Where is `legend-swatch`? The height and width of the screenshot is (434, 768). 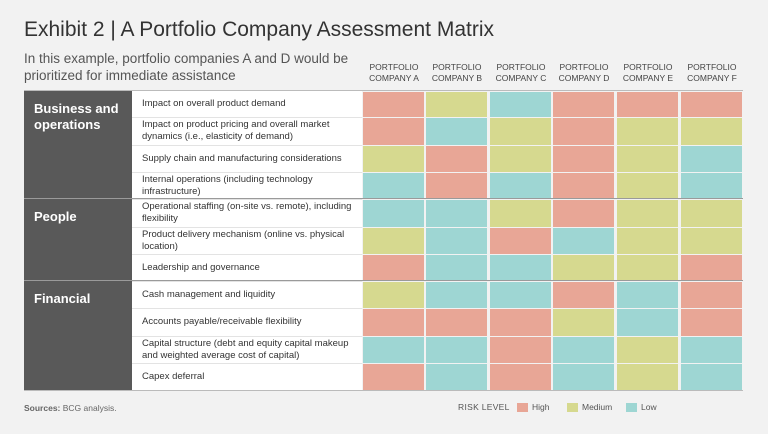
legend-swatch is located at coordinates (522, 407).